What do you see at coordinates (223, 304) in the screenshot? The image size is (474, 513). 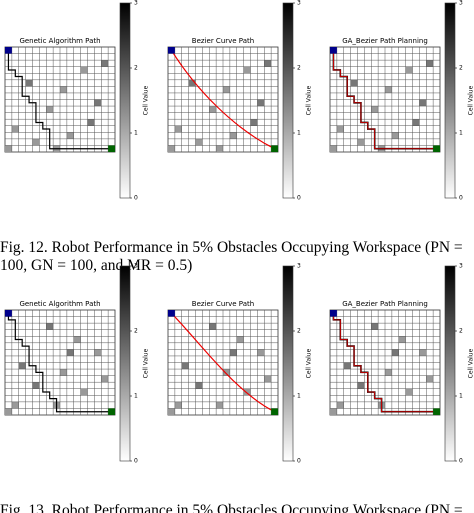 I see `panel-title: Bezier Curve Path` at bounding box center [223, 304].